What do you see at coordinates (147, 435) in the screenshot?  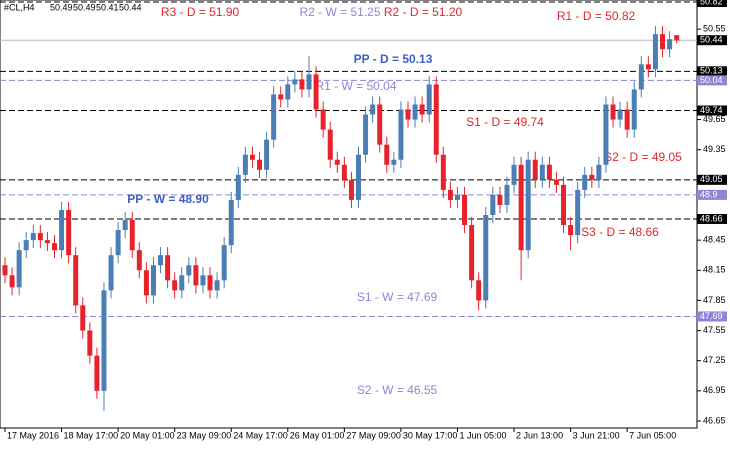 I see `x-tick-label: 20 May 01:00` at bounding box center [147, 435].